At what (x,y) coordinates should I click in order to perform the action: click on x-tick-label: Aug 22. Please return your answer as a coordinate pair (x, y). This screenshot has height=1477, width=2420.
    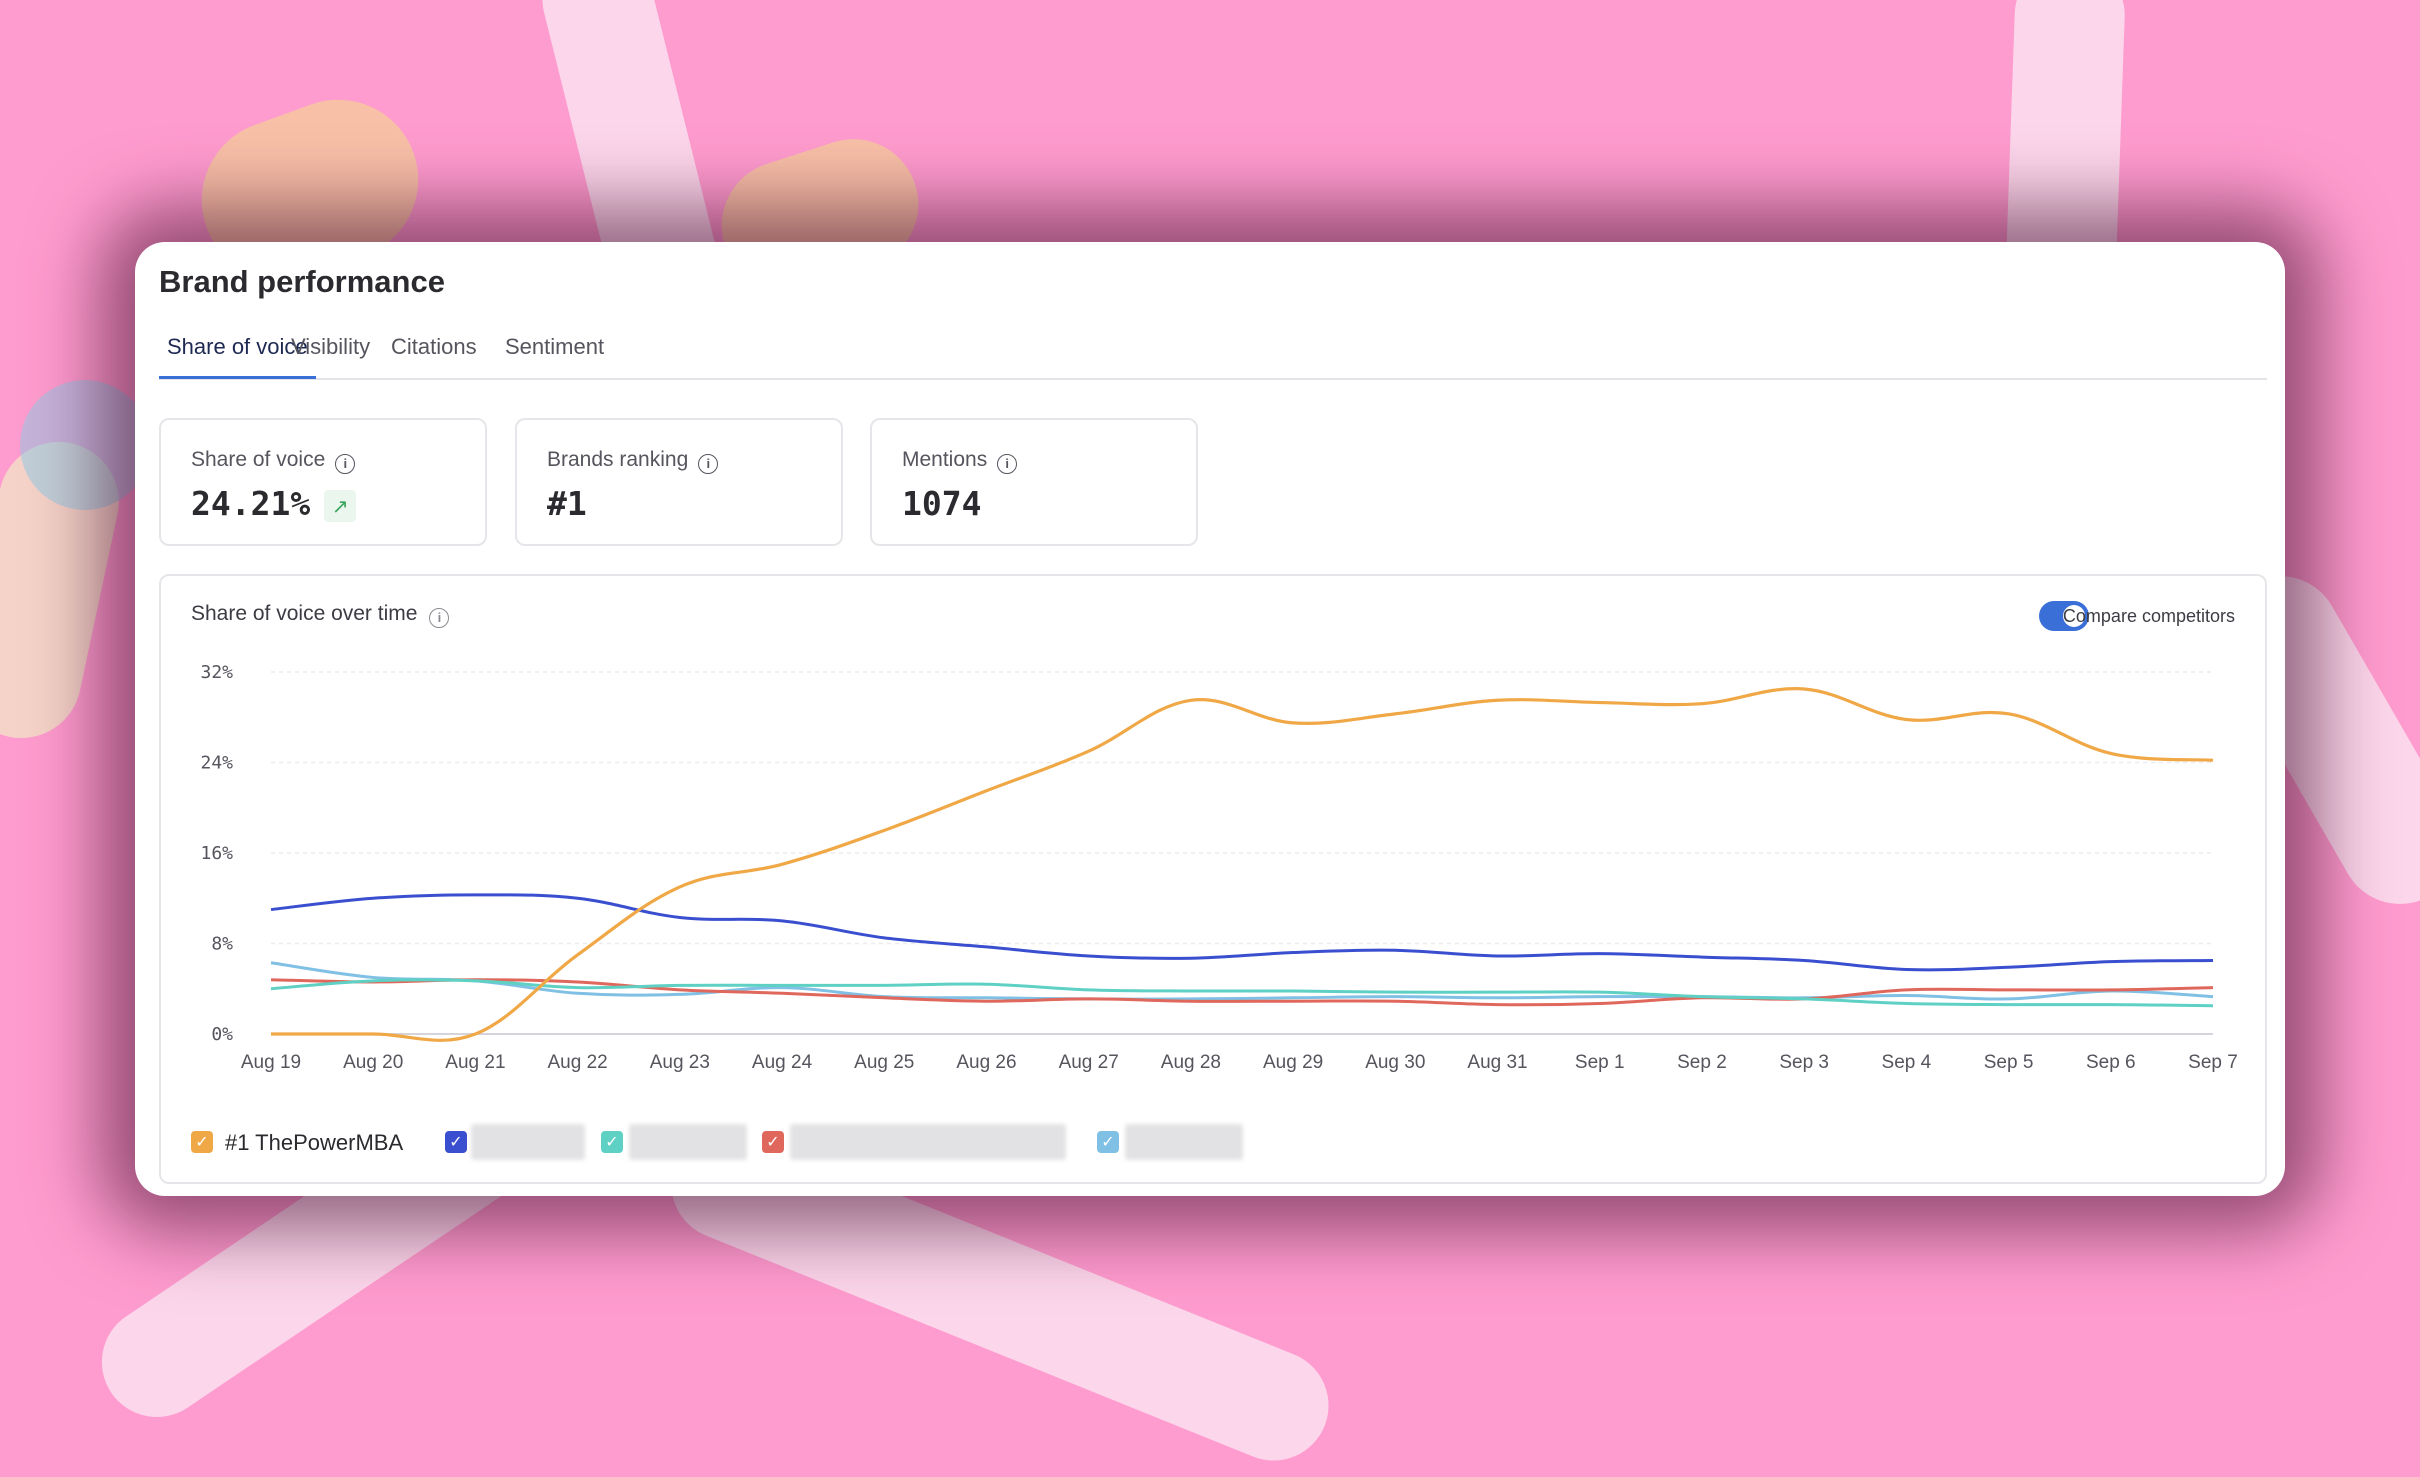
    Looking at the image, I should click on (578, 1062).